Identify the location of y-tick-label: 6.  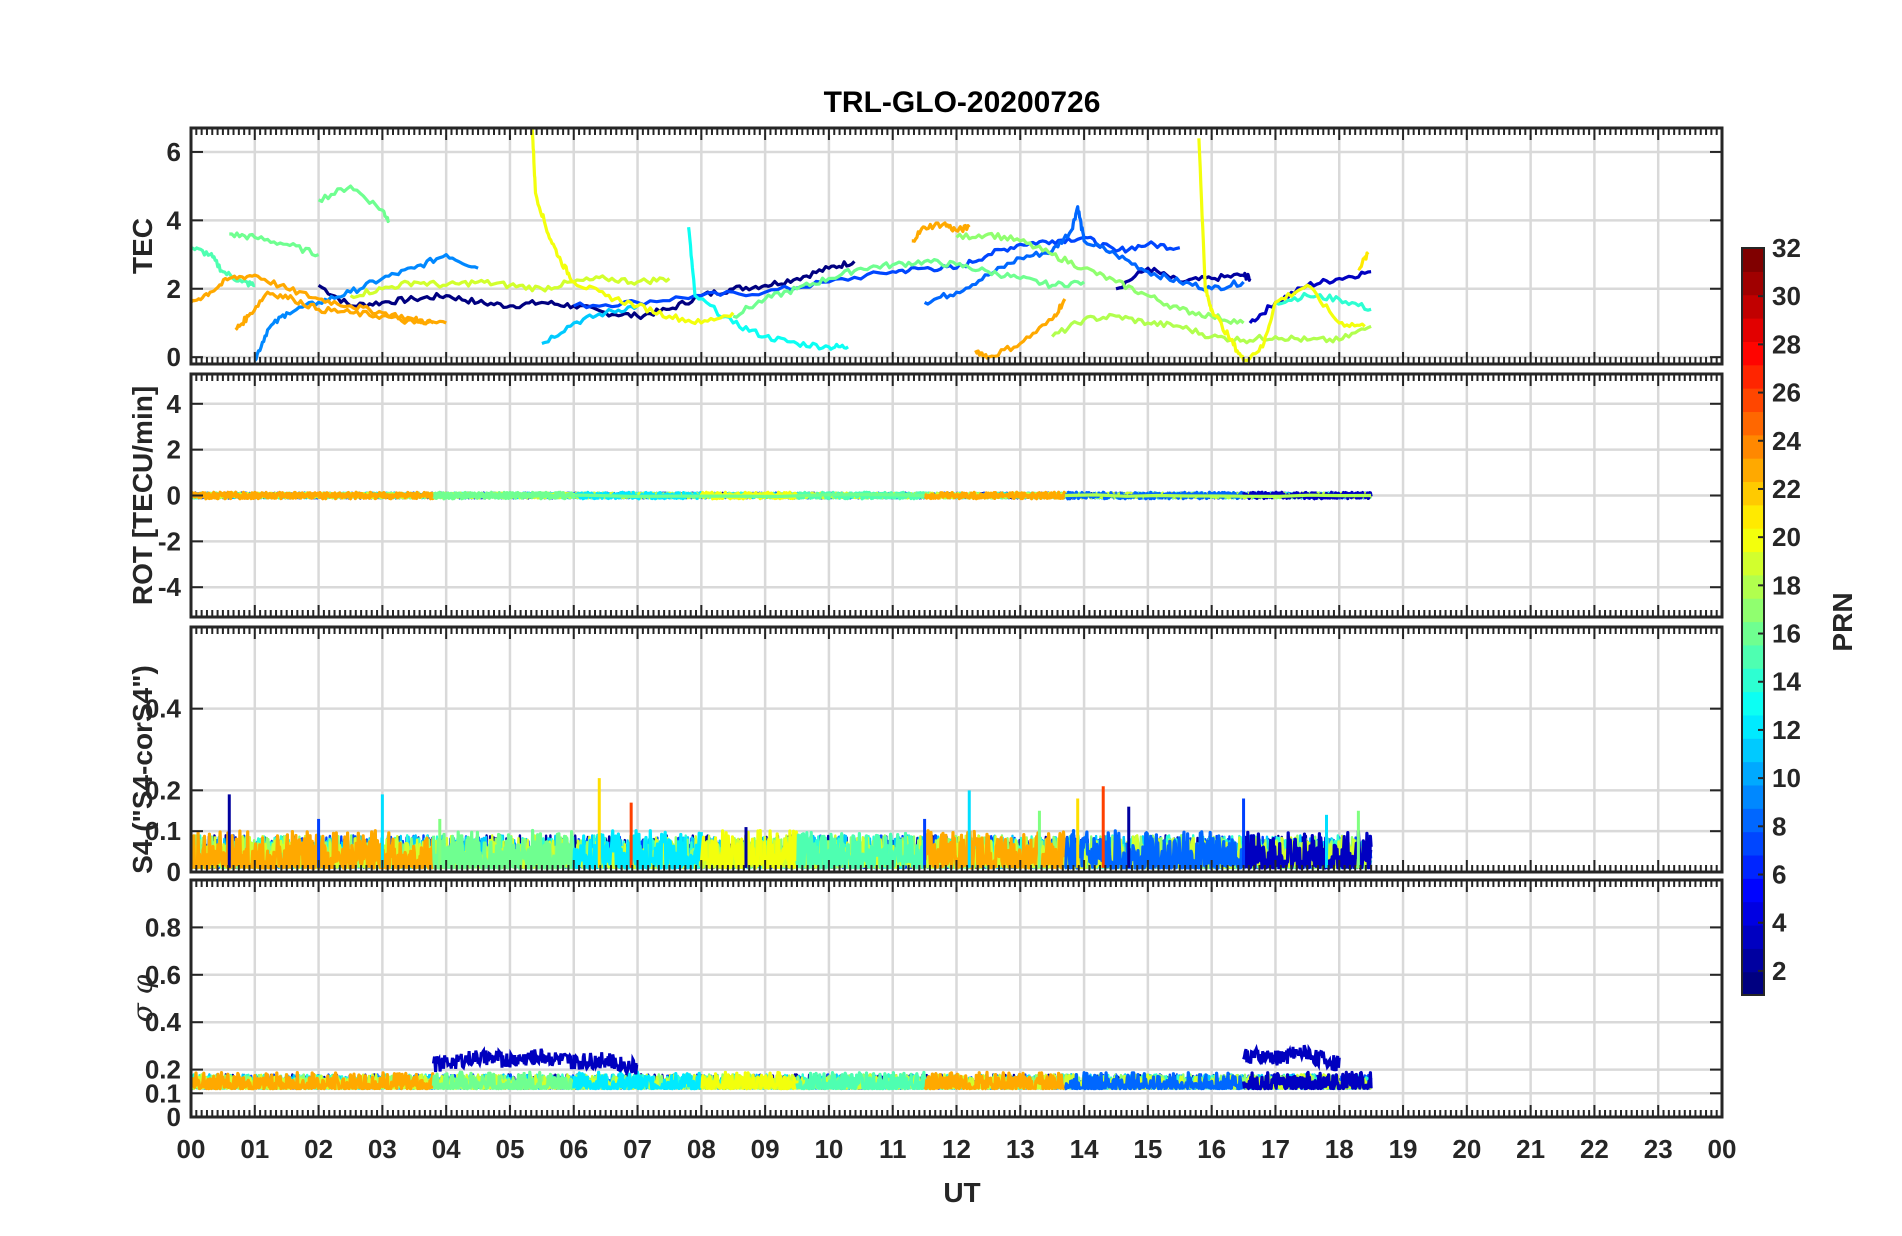
(174, 152).